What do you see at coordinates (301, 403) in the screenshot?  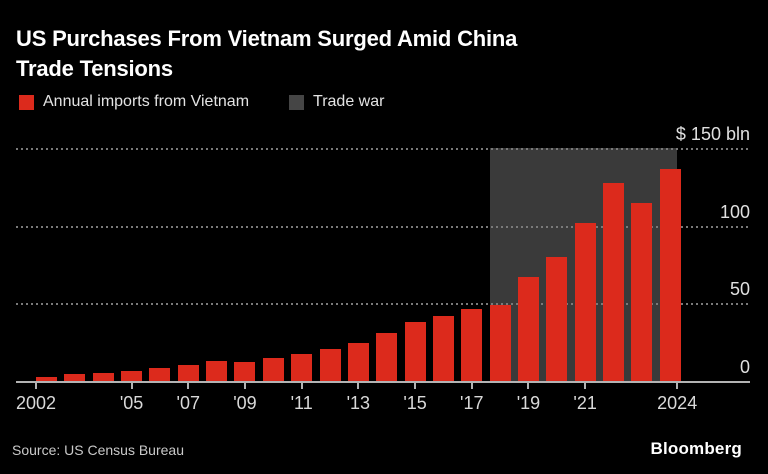 I see `x-axis-label-2011: '11` at bounding box center [301, 403].